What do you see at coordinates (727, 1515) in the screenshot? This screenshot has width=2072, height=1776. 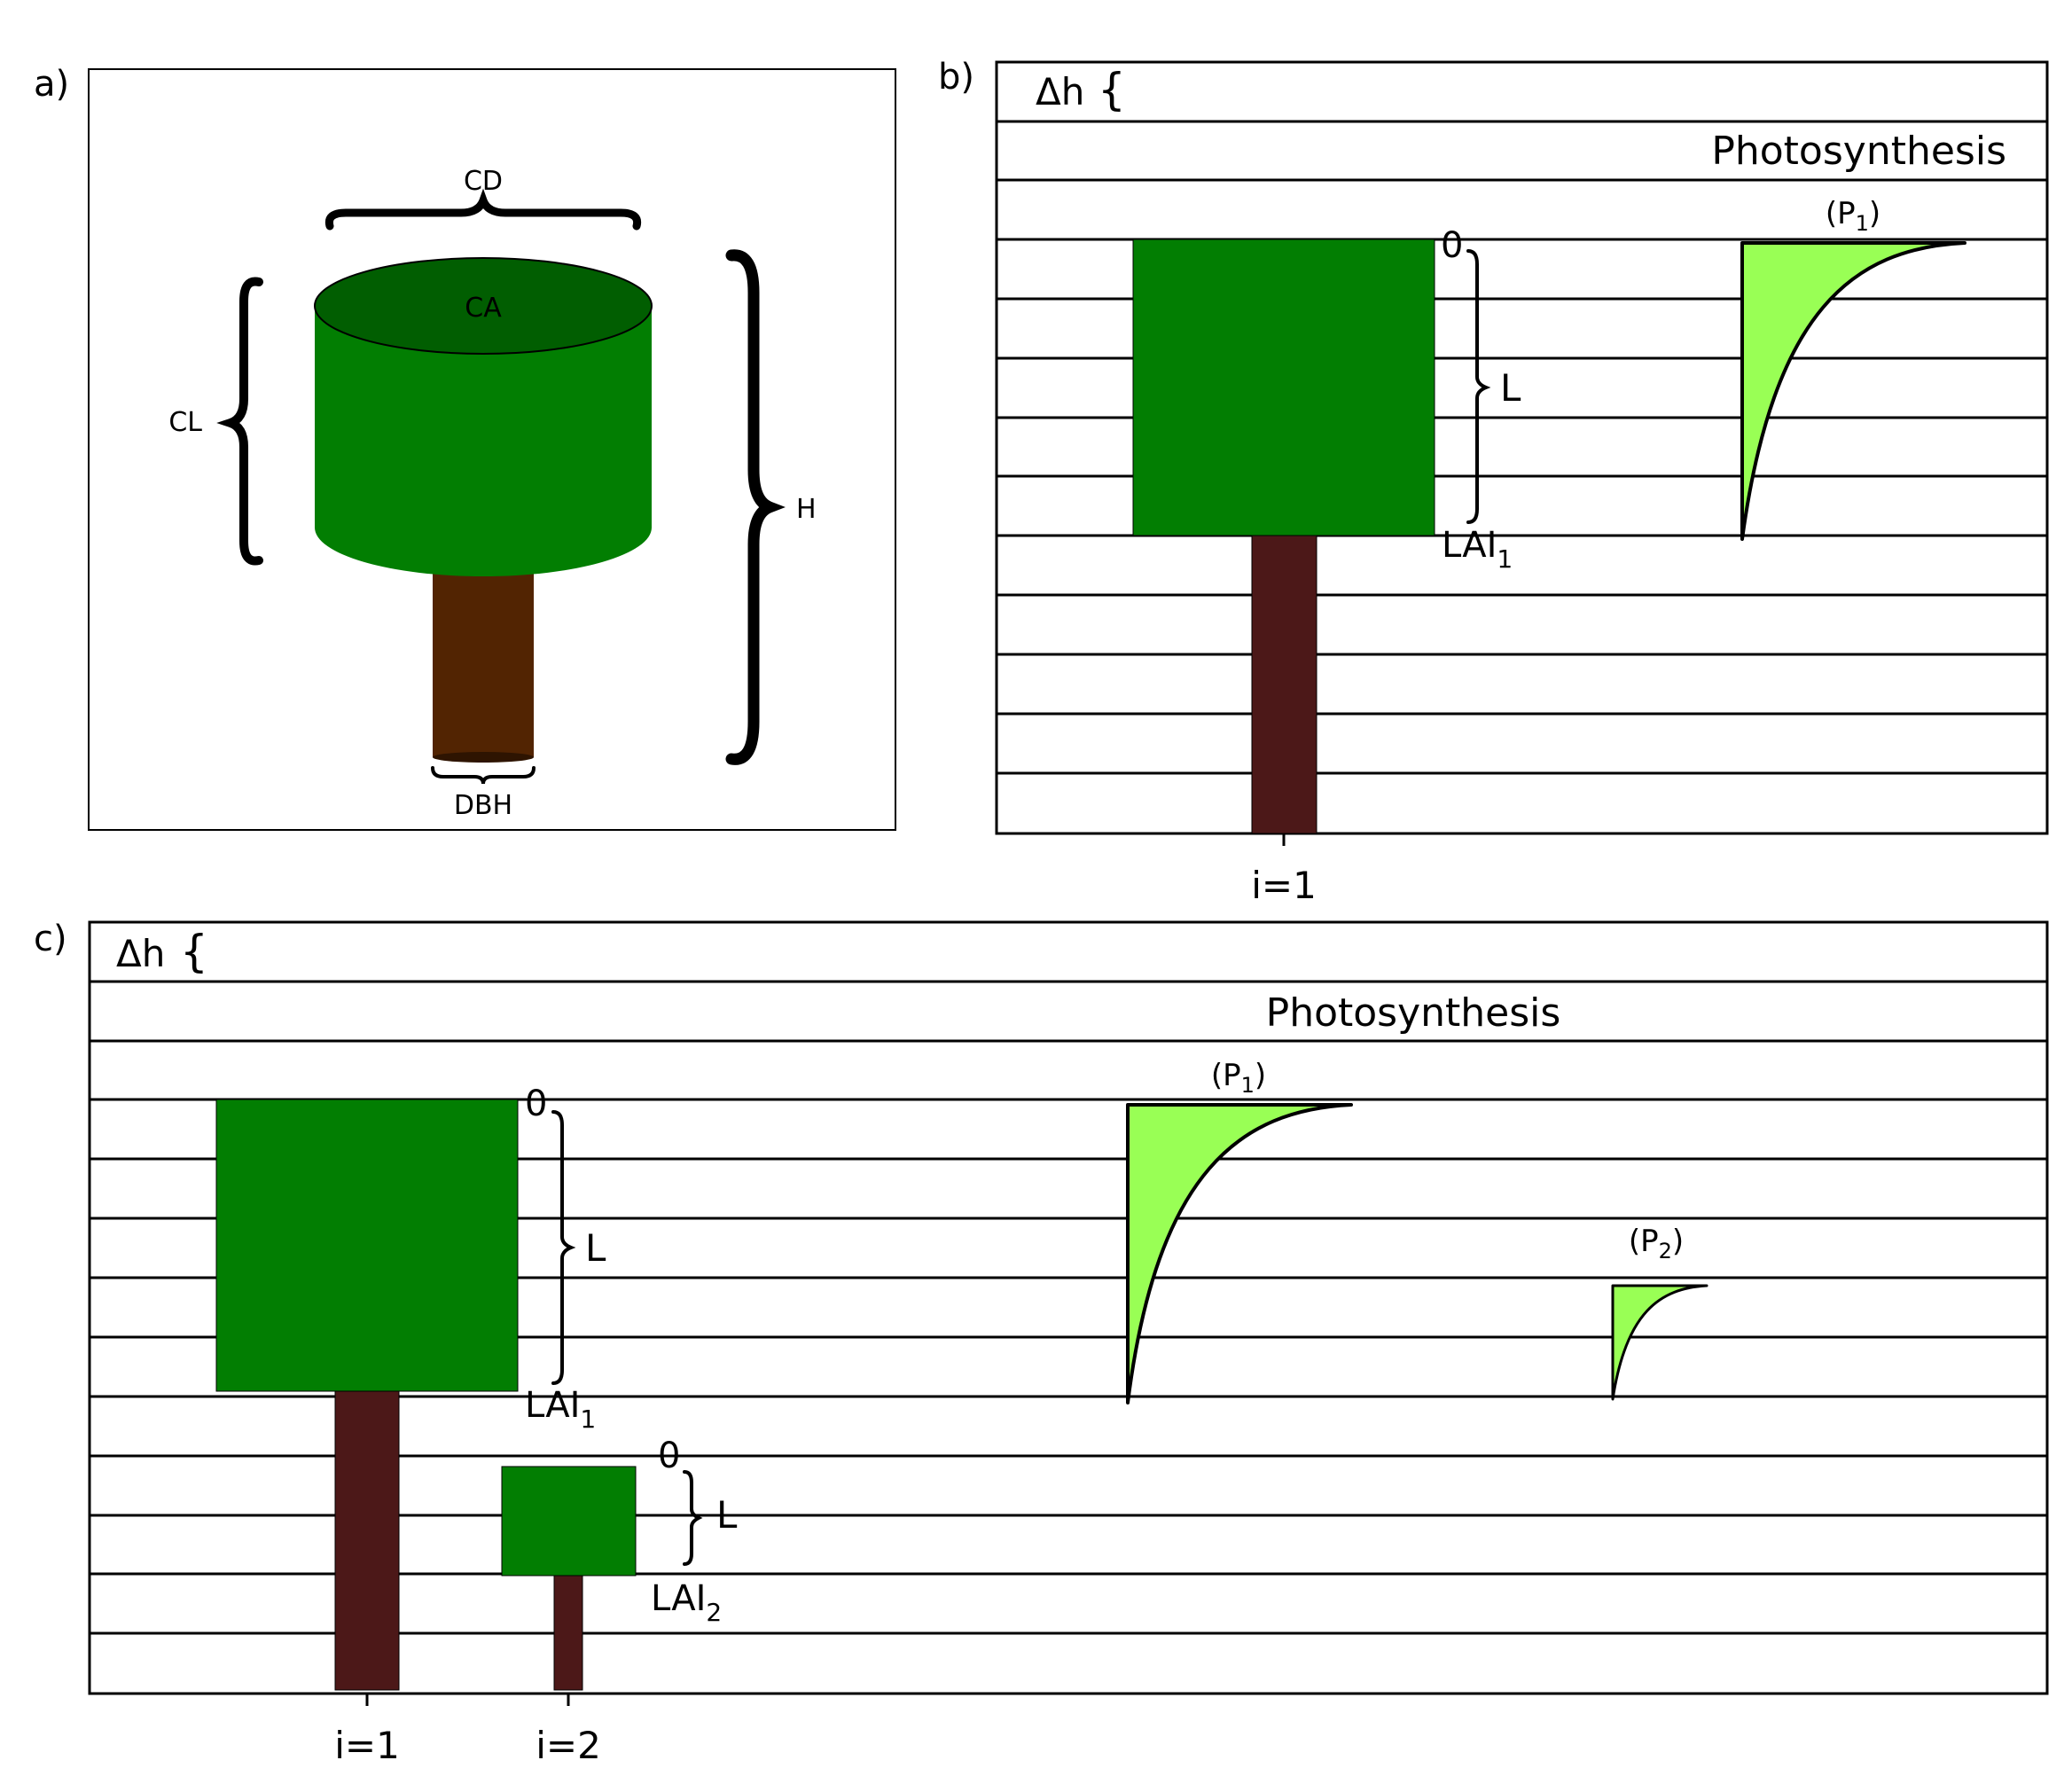 I see `panel-c-tree2-l-label: L` at bounding box center [727, 1515].